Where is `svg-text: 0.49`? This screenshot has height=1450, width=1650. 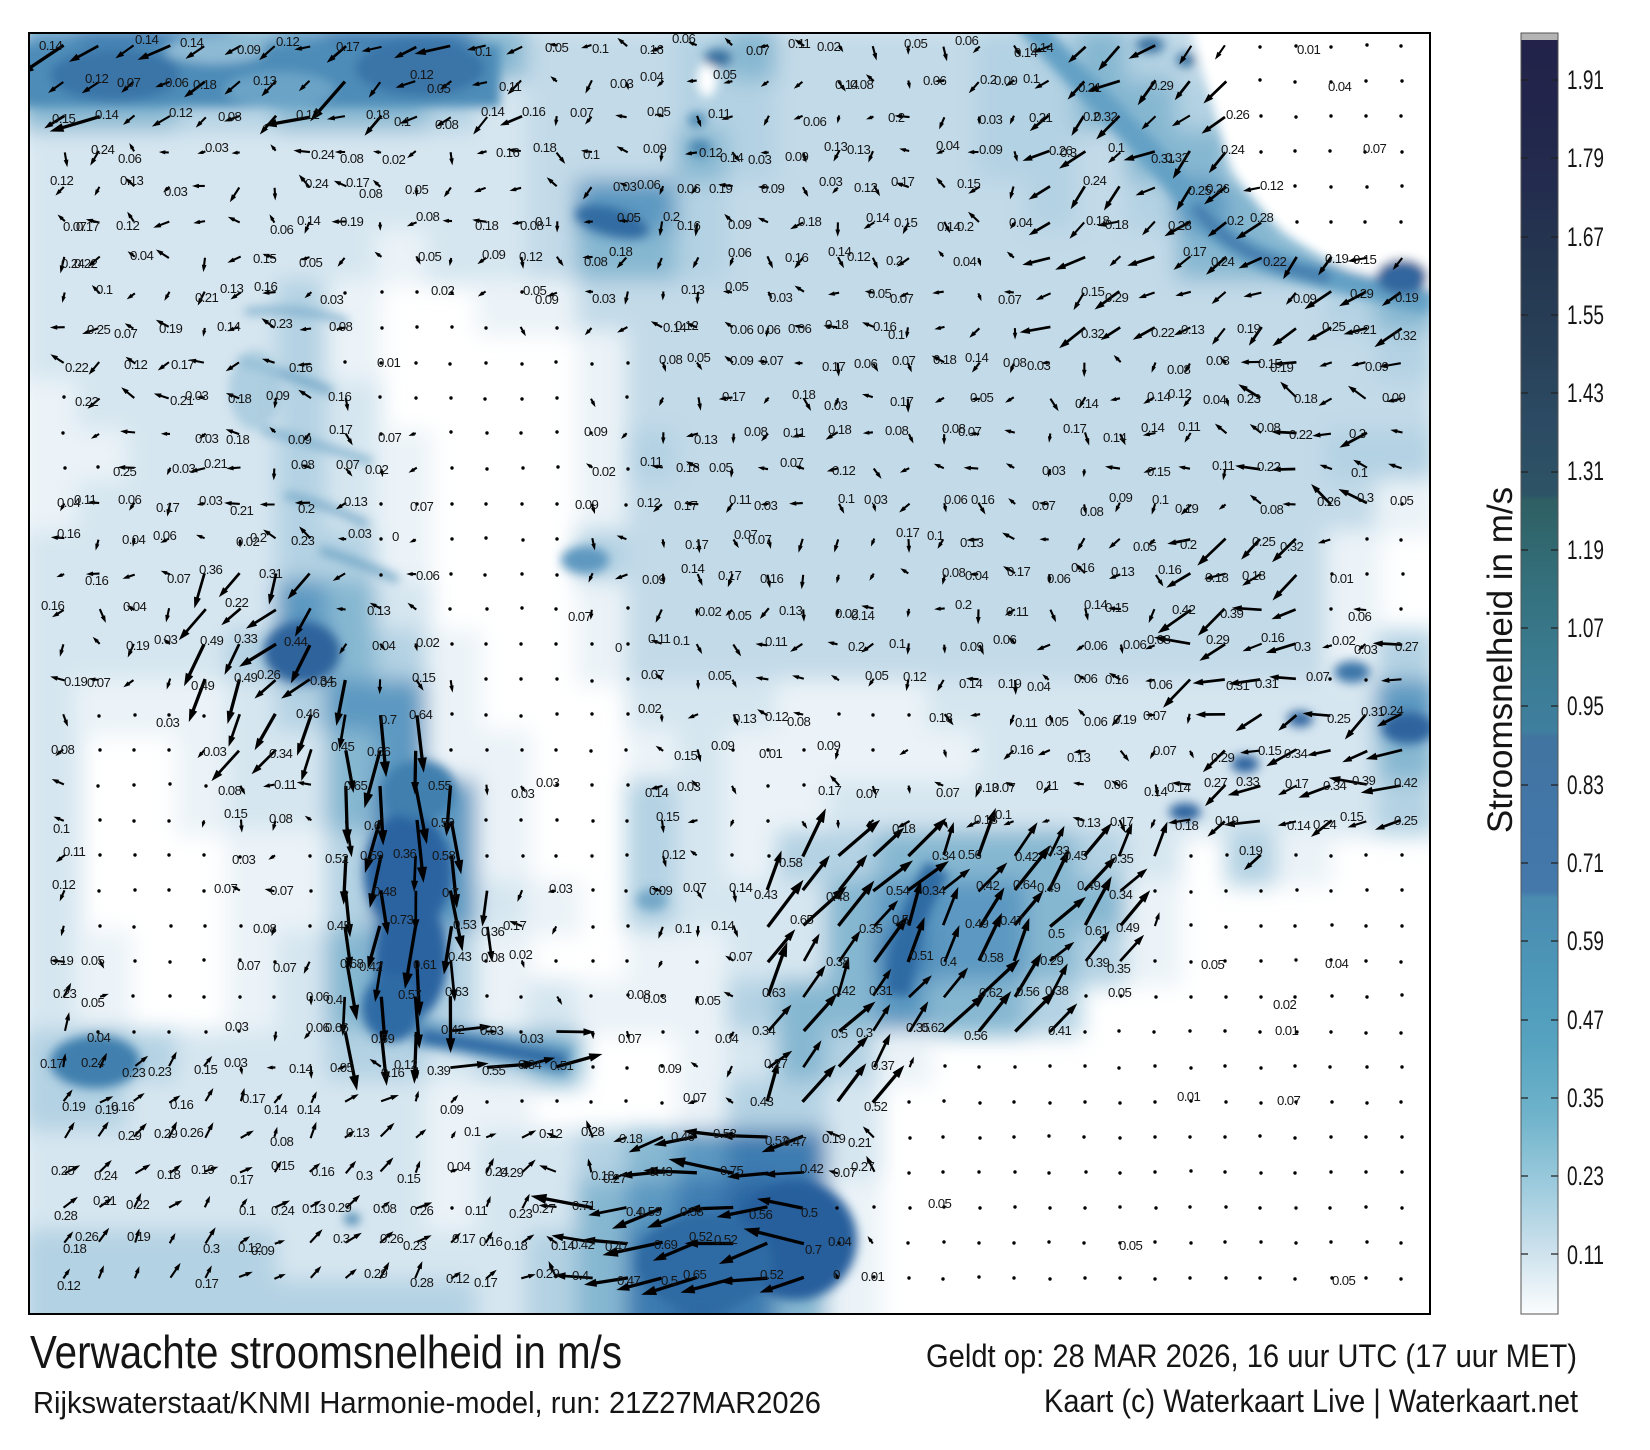
svg-text: 0.49 is located at coordinates (203, 685).